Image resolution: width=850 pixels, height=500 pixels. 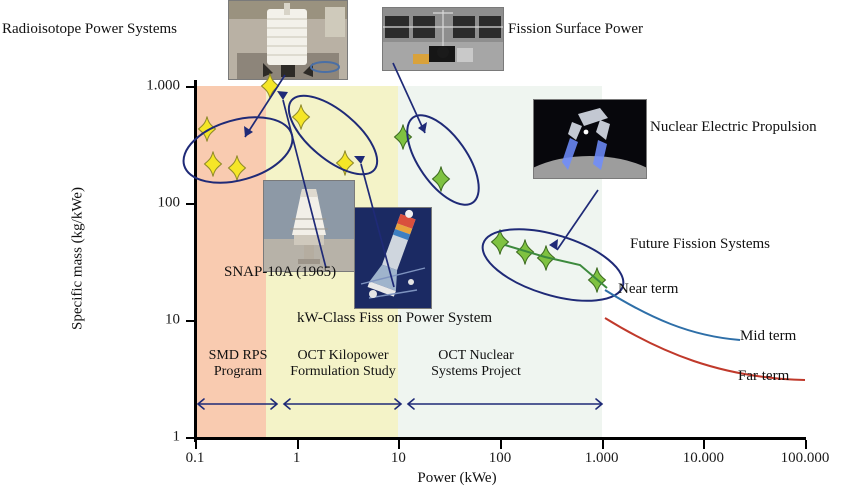 I want to click on x-tick-label-2: 10, so click(x=398, y=458).